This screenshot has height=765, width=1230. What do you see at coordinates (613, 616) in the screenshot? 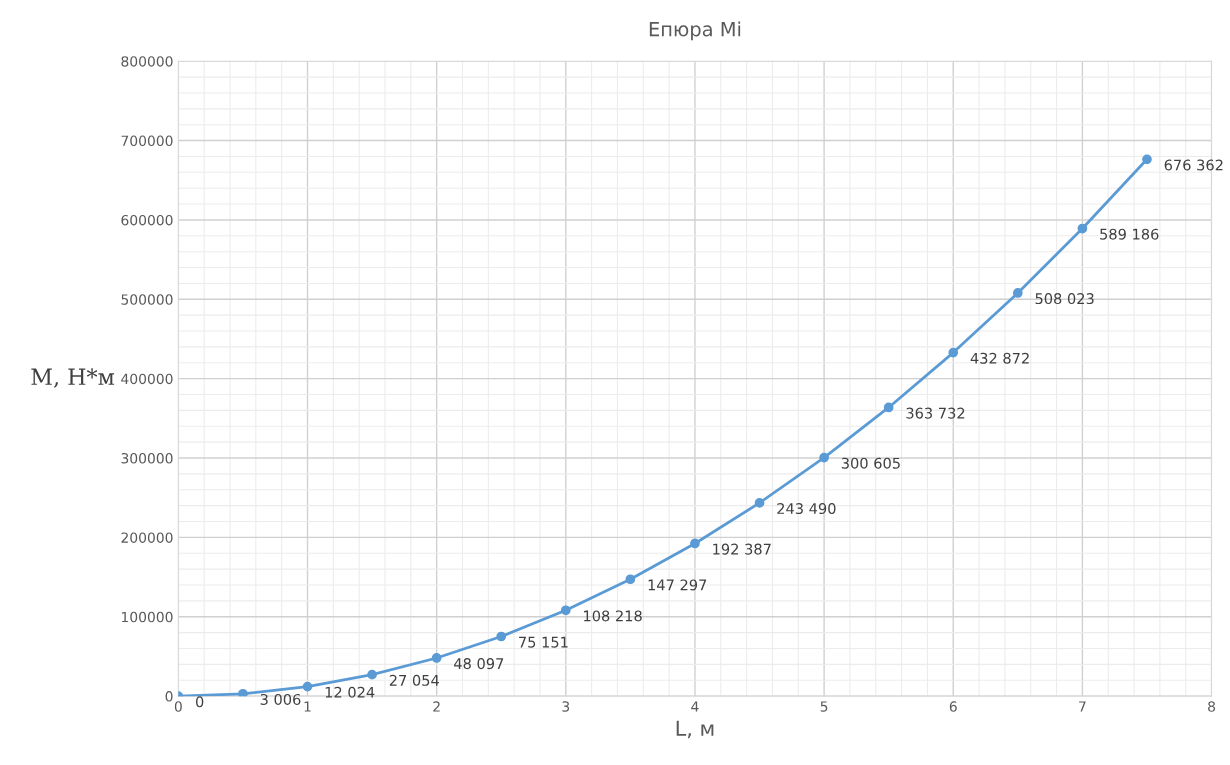
I see `data-label: 108 218` at bounding box center [613, 616].